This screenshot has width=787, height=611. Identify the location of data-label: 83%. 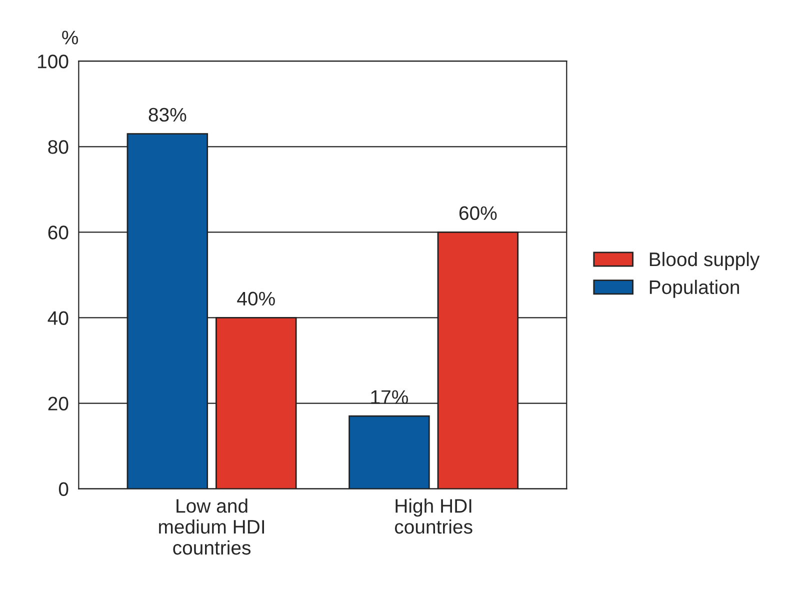
(167, 115).